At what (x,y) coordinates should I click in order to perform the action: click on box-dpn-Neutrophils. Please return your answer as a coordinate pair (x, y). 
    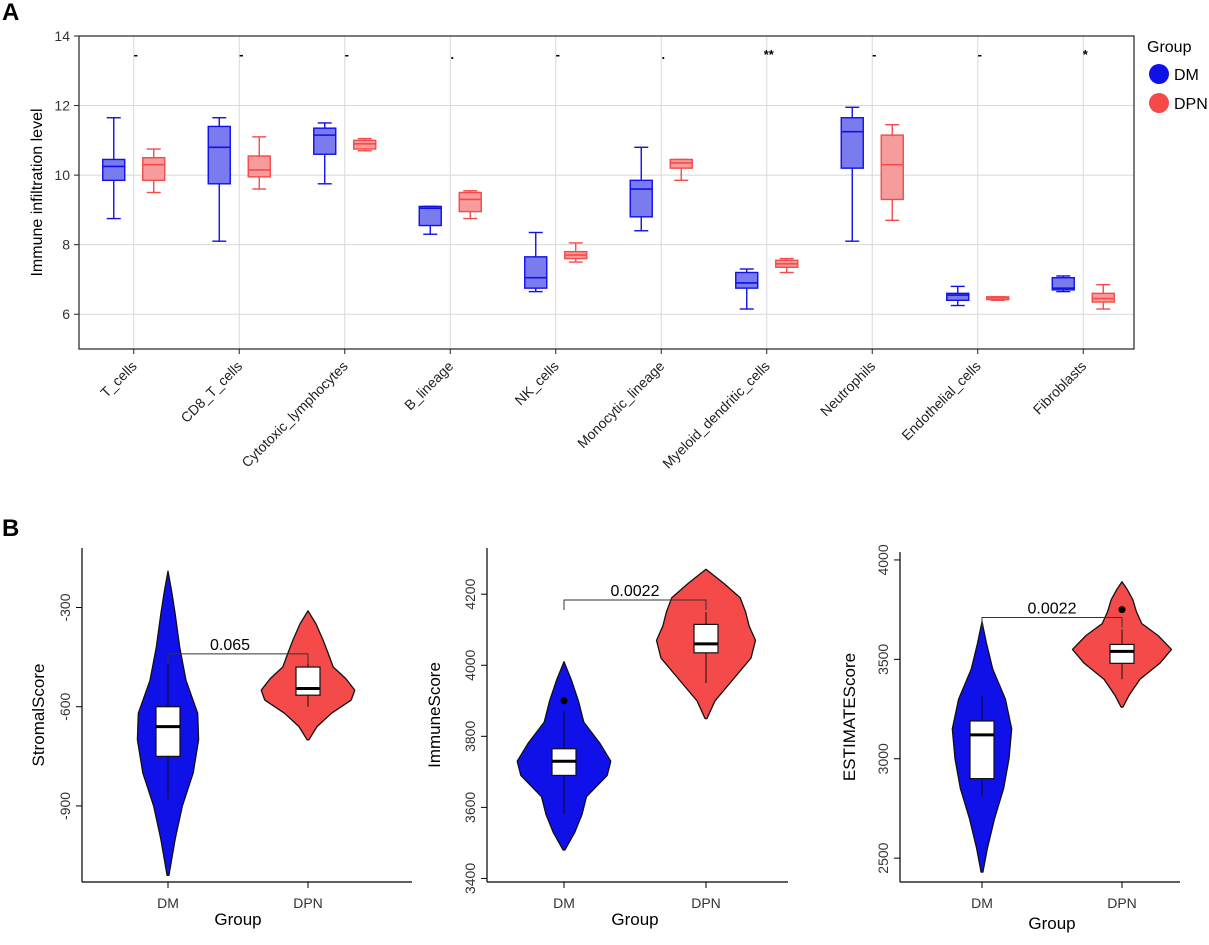
    Looking at the image, I should click on (892, 172).